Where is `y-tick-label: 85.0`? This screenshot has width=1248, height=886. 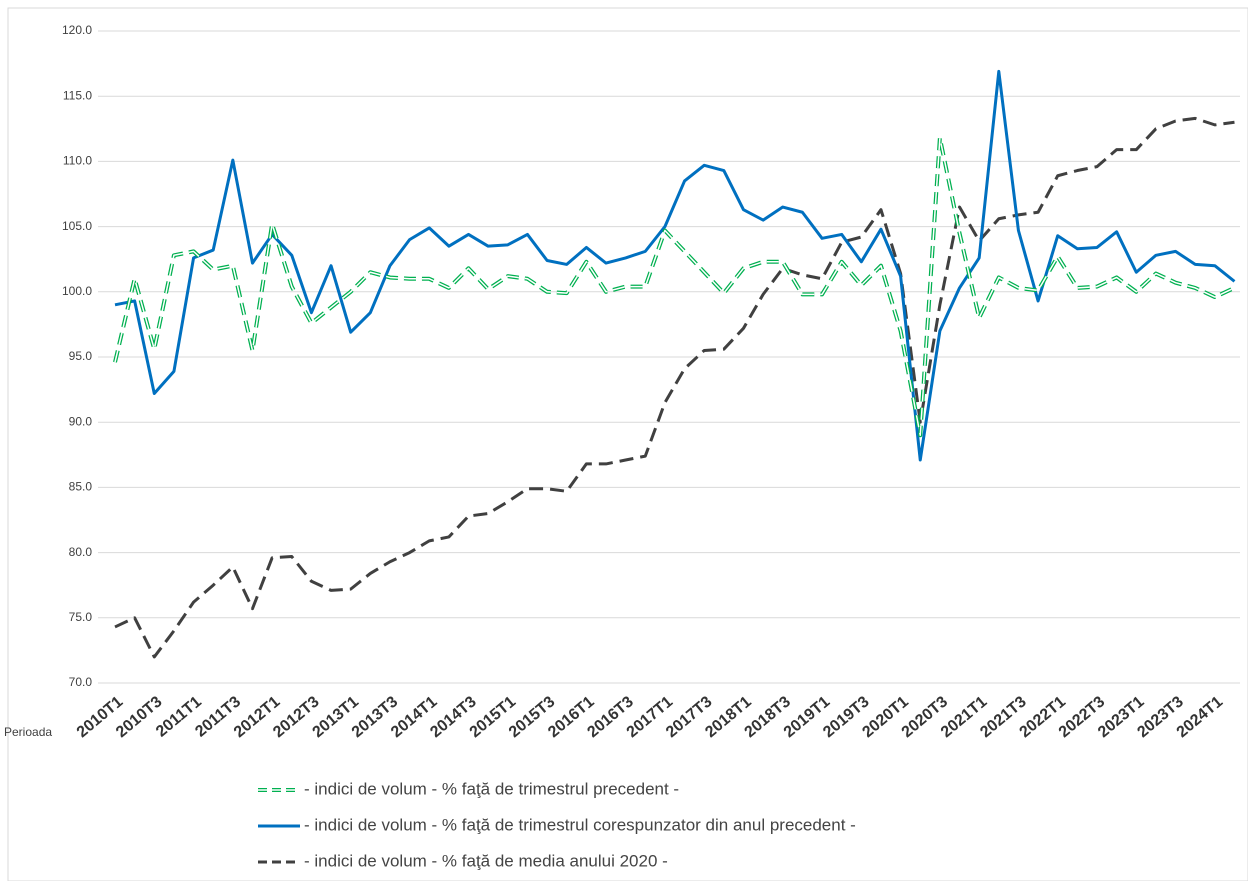 y-tick-label: 85.0 is located at coordinates (81, 487).